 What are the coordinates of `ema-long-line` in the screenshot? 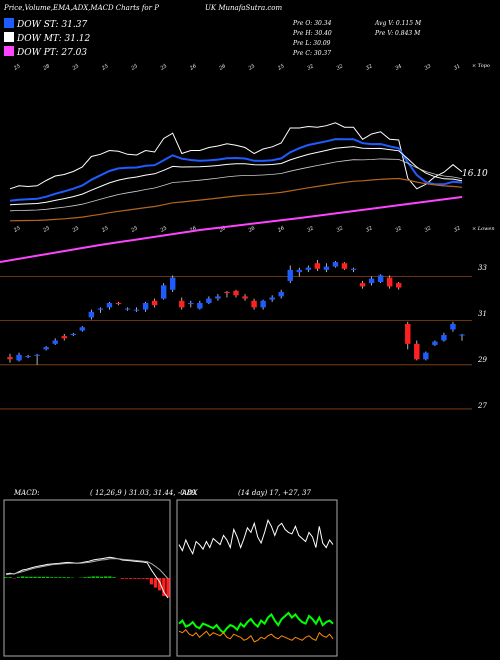 It's located at (231, 229).